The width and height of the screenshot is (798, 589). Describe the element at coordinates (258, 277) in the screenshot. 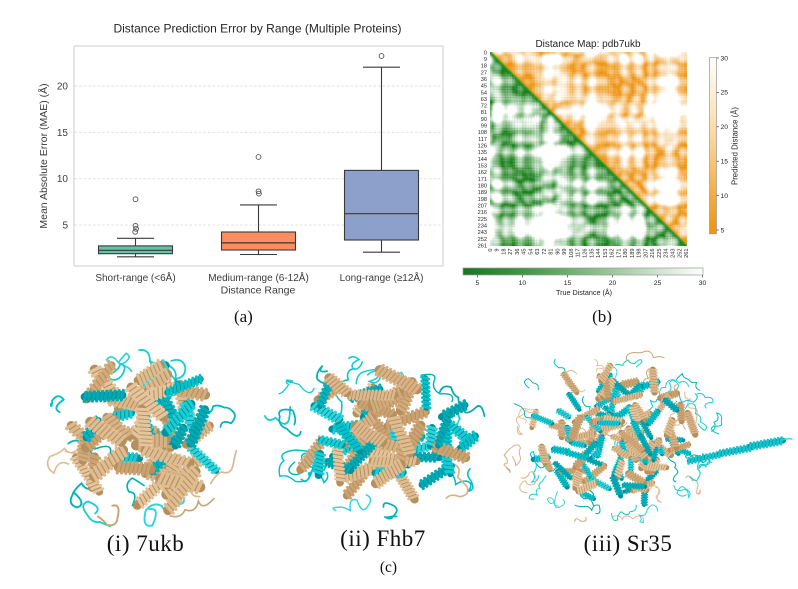

I see `svg-text: Medium-range (6-12Å)` at that location.